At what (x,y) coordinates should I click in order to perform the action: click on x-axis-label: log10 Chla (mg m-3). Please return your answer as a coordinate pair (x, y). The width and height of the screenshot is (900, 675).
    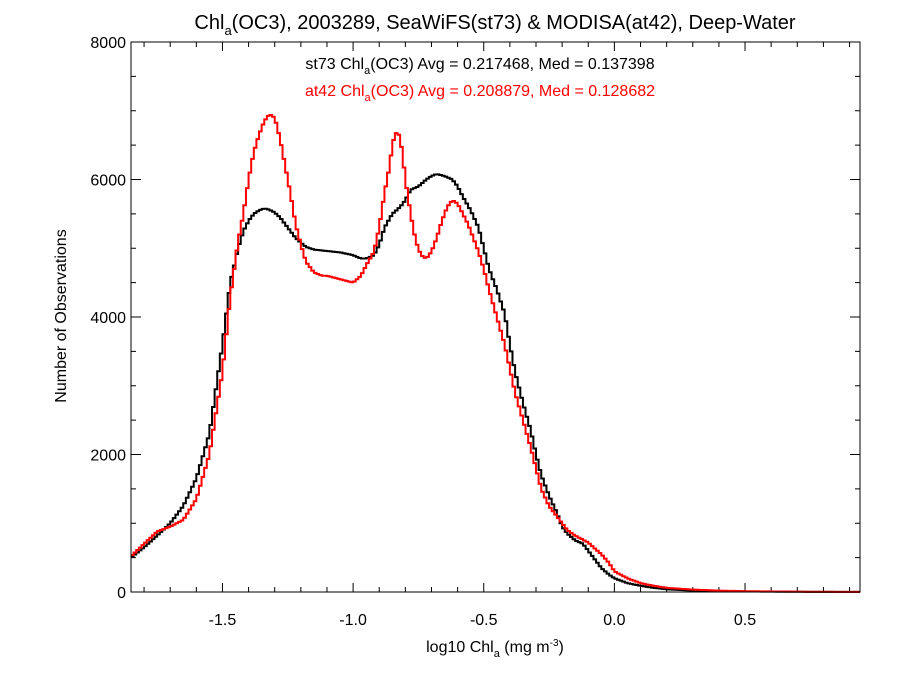
    Looking at the image, I should click on (495, 649).